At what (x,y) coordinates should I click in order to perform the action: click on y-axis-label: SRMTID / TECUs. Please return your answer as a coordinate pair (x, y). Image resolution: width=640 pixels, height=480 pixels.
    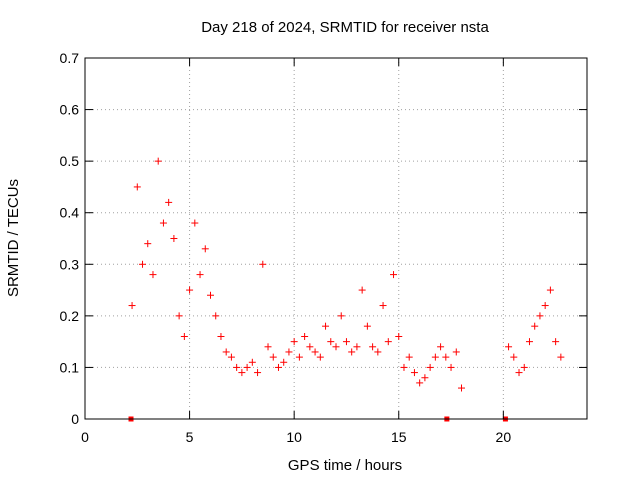
    Looking at the image, I should click on (13, 238).